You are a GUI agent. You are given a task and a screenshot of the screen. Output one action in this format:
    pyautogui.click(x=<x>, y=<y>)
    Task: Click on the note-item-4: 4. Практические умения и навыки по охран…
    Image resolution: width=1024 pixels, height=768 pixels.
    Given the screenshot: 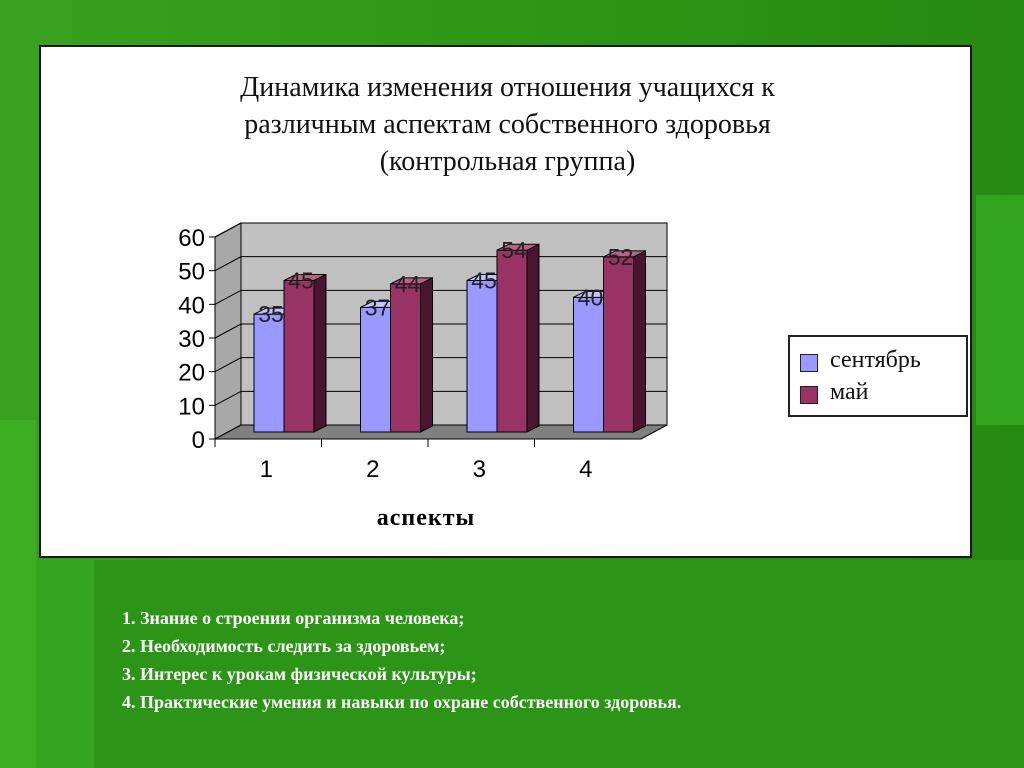 What is the action you would take?
    pyautogui.click(x=402, y=702)
    